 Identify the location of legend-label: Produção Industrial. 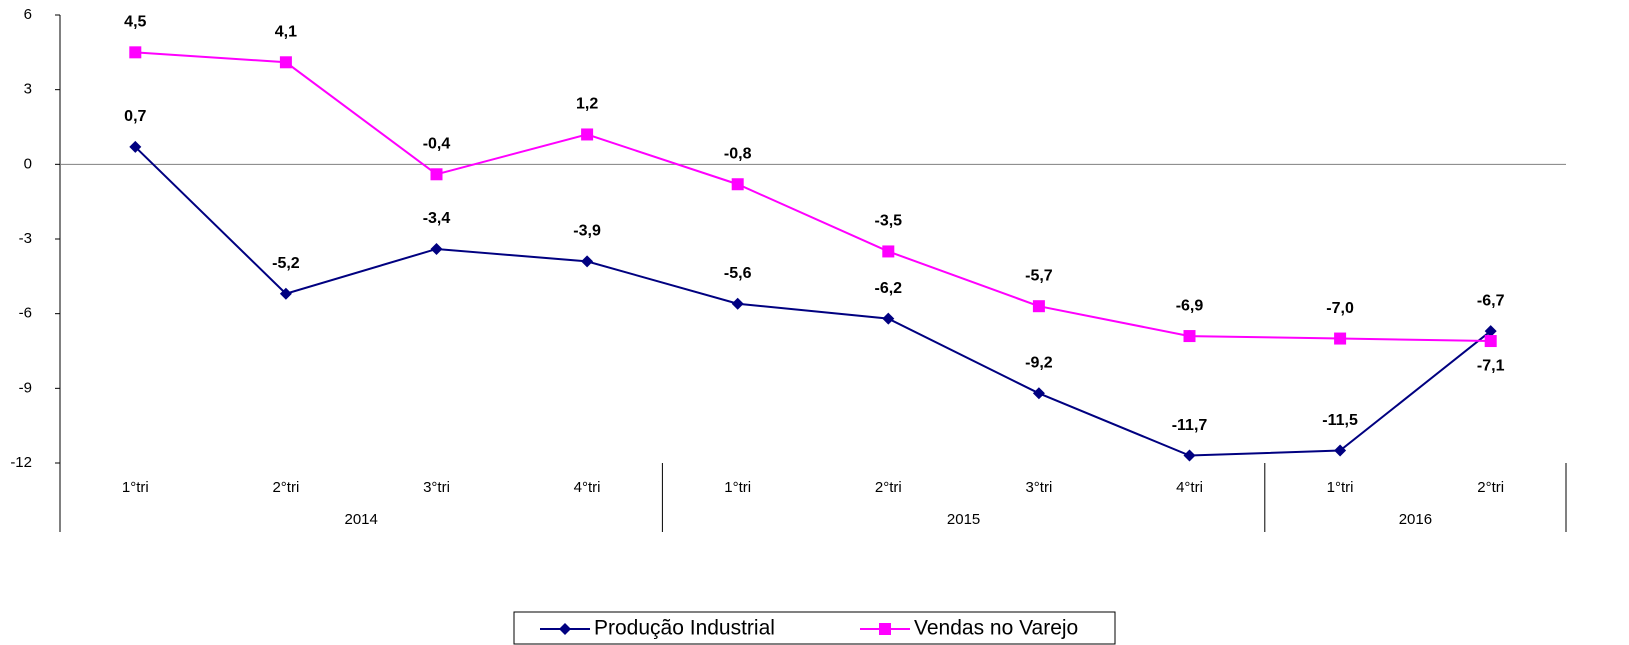
(684, 628).